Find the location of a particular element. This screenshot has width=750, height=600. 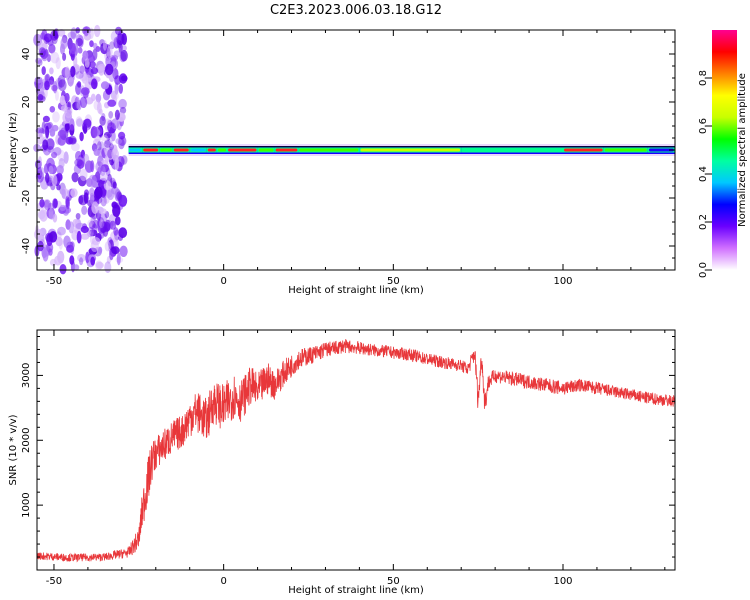

y-tick-label: 20 is located at coordinates (26, 102).